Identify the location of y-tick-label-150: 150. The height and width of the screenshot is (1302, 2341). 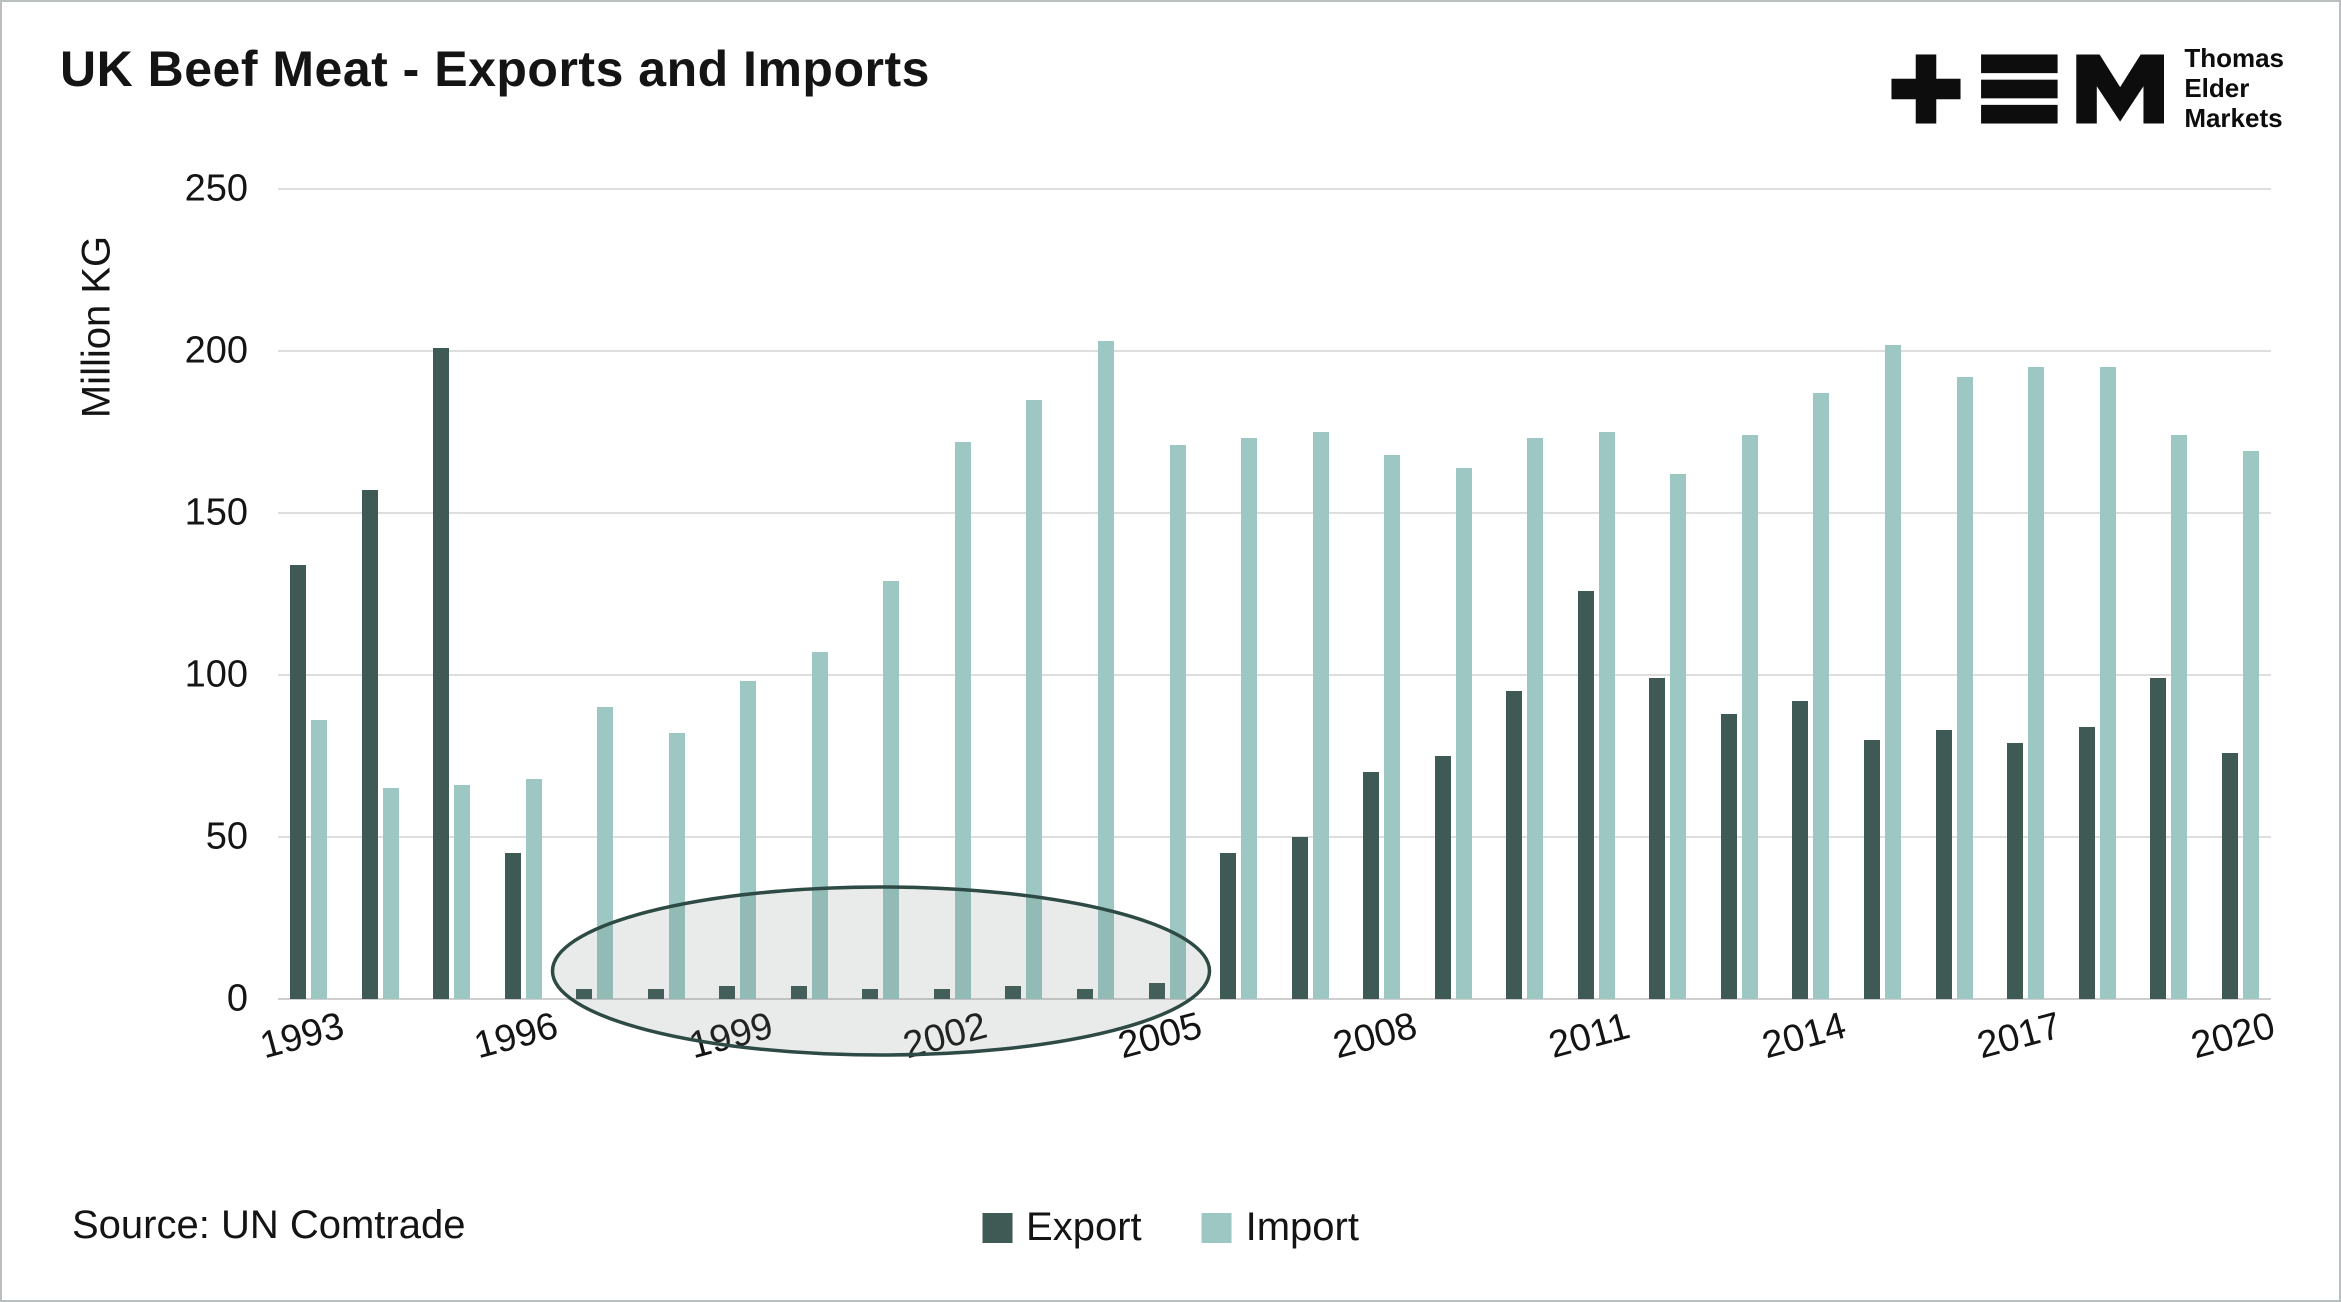
(216, 512).